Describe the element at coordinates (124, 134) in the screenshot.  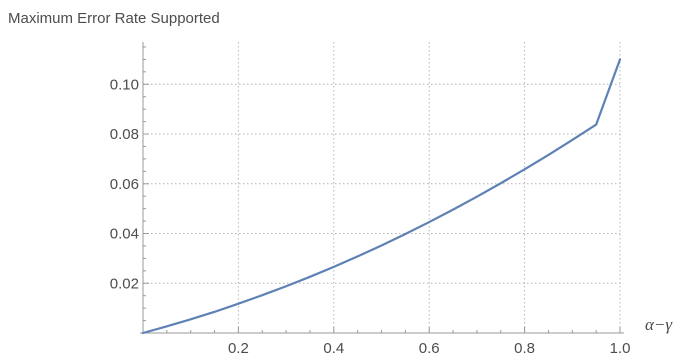
I see `y-tick-label-3: 0.08` at that location.